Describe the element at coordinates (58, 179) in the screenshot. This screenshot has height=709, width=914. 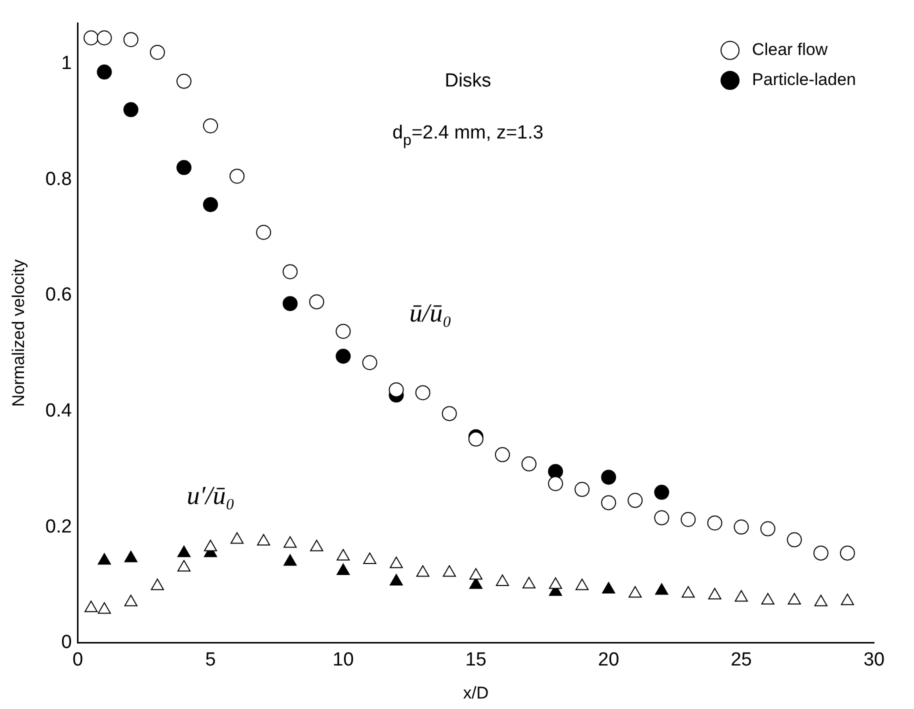
I see `y-tick-label: 0.8` at that location.